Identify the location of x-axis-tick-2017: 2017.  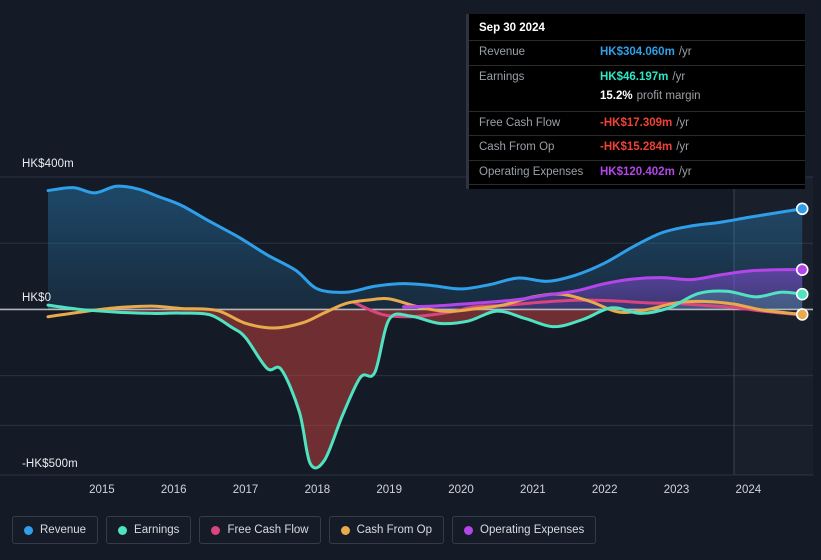
(245, 490).